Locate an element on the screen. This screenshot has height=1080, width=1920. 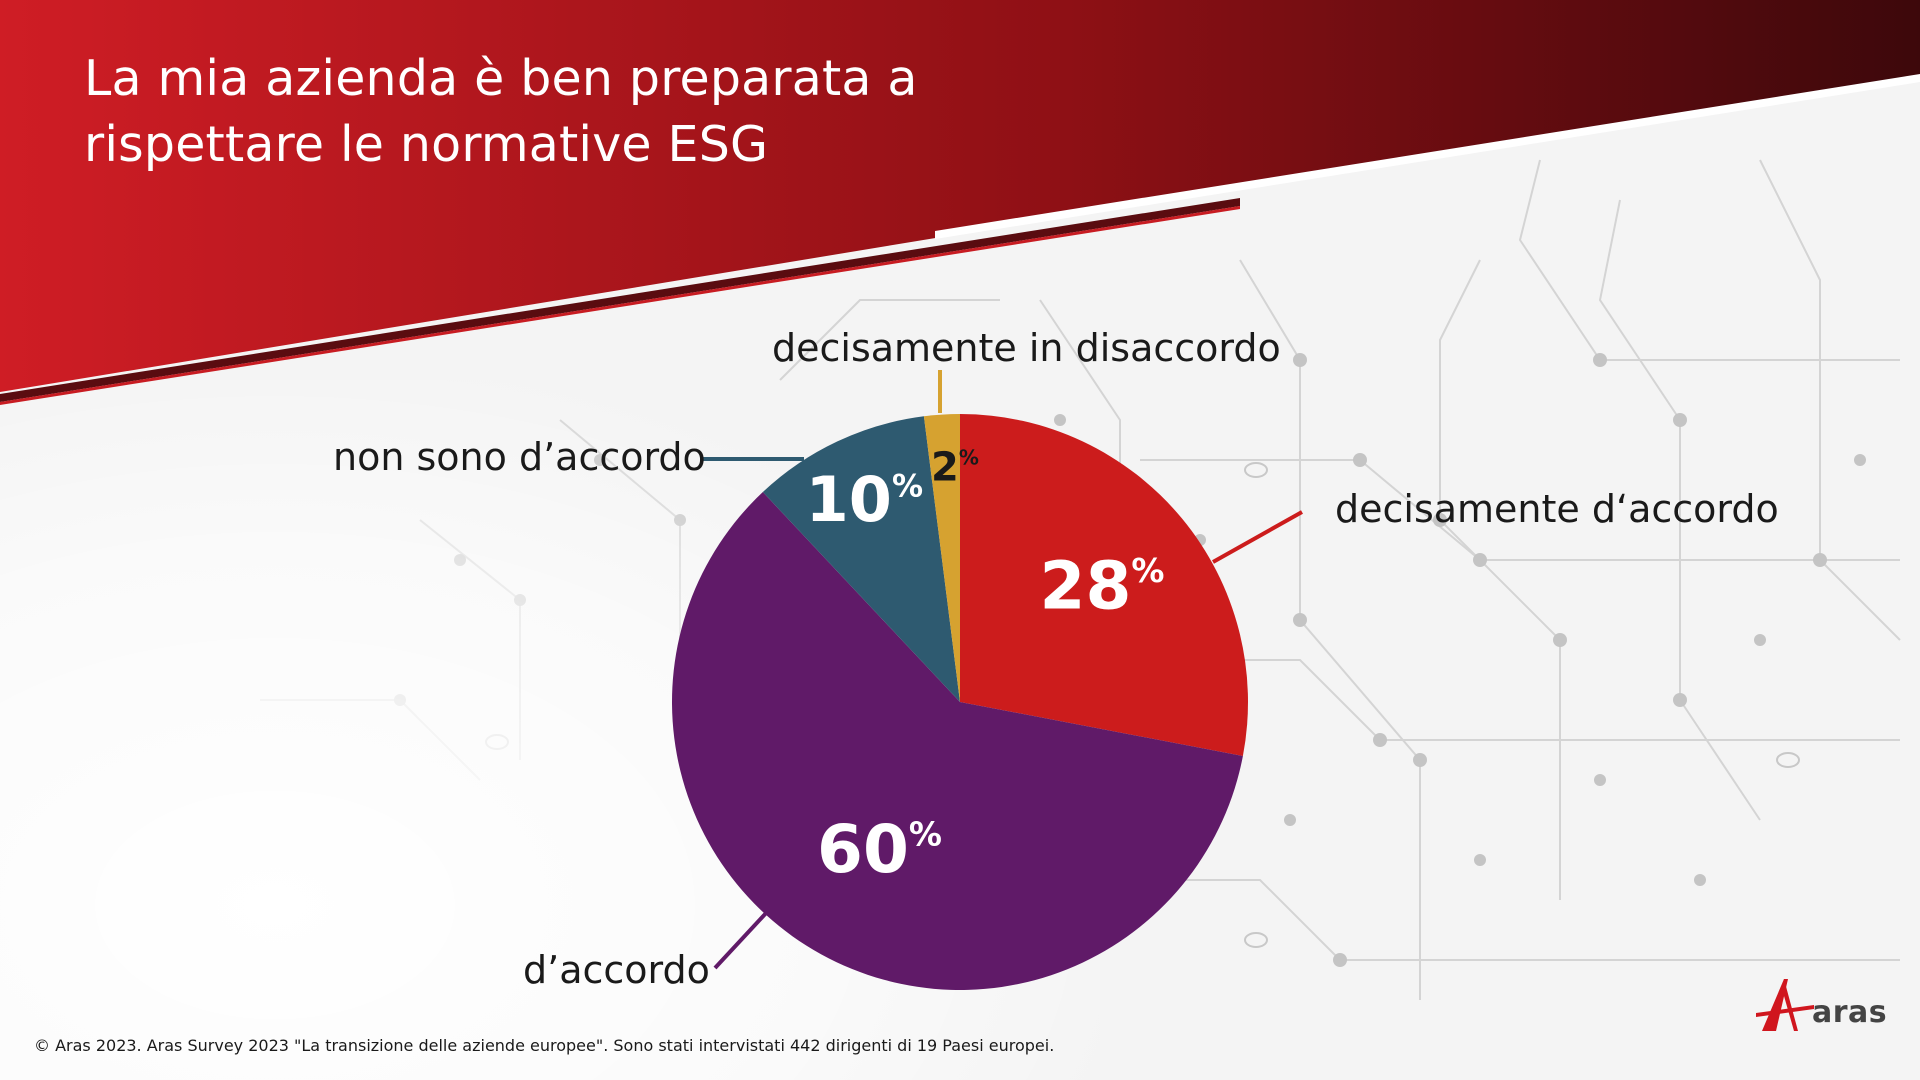
value-label-non-daccordo: 10% is located at coordinates (864, 499).